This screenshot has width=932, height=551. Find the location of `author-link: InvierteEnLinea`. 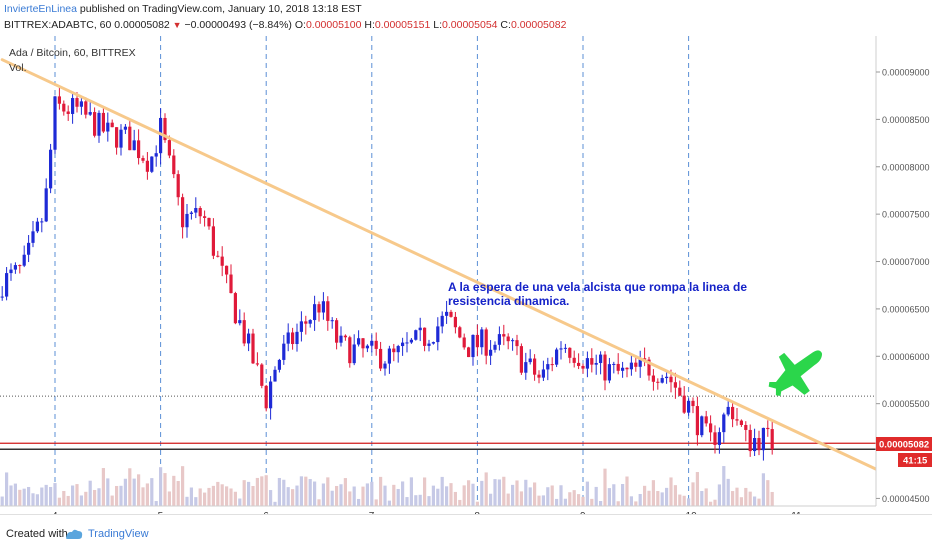

author-link: InvierteEnLinea is located at coordinates (40, 9).